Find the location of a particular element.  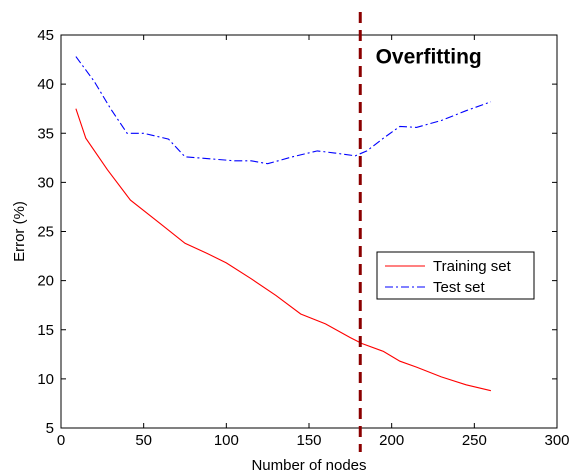

x-tick-label: 300 is located at coordinates (556, 440).